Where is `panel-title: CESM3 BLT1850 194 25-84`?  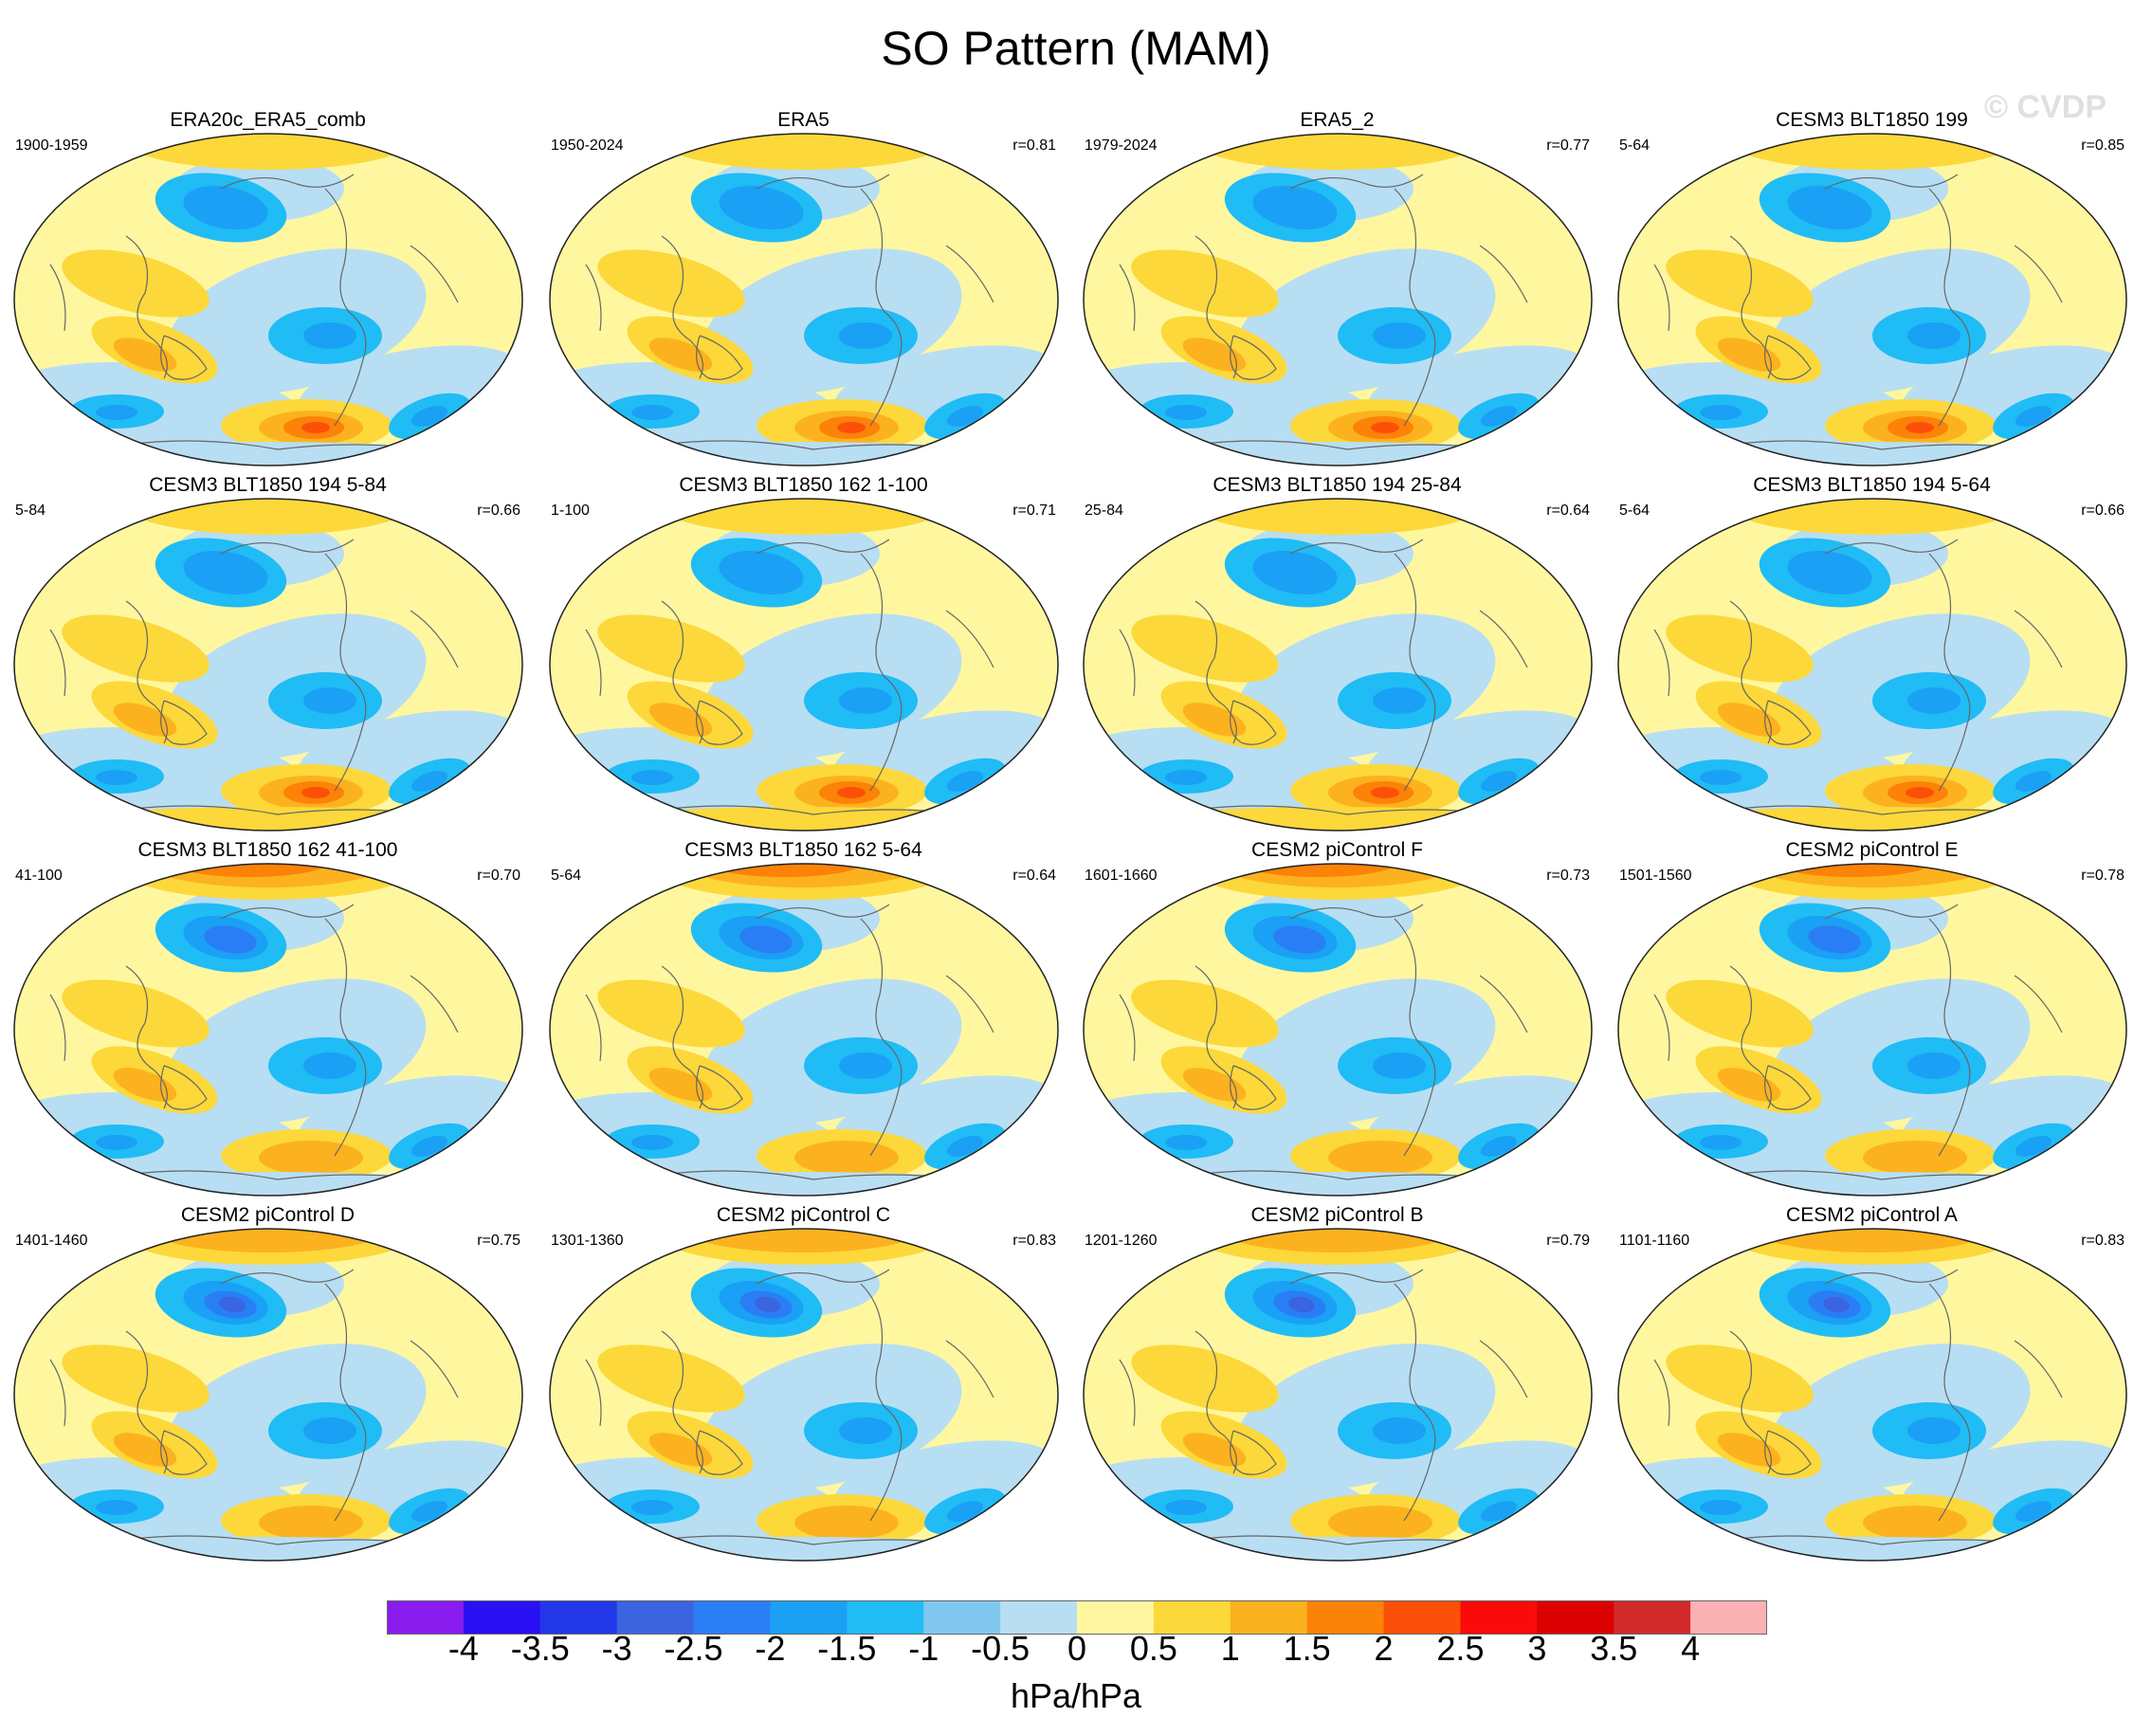
panel-title: CESM3 BLT1850 194 25-84 is located at coordinates (1338, 485).